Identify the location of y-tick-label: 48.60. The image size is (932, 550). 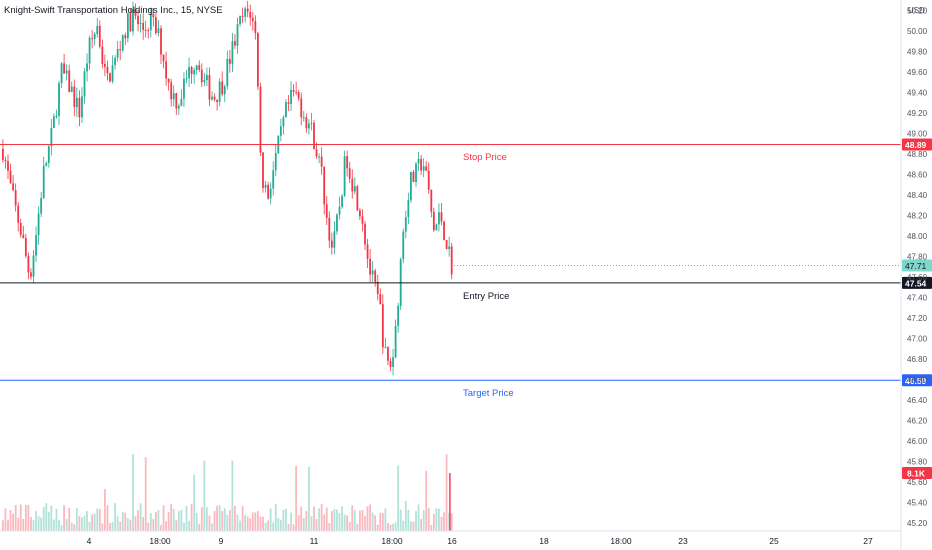
(917, 174).